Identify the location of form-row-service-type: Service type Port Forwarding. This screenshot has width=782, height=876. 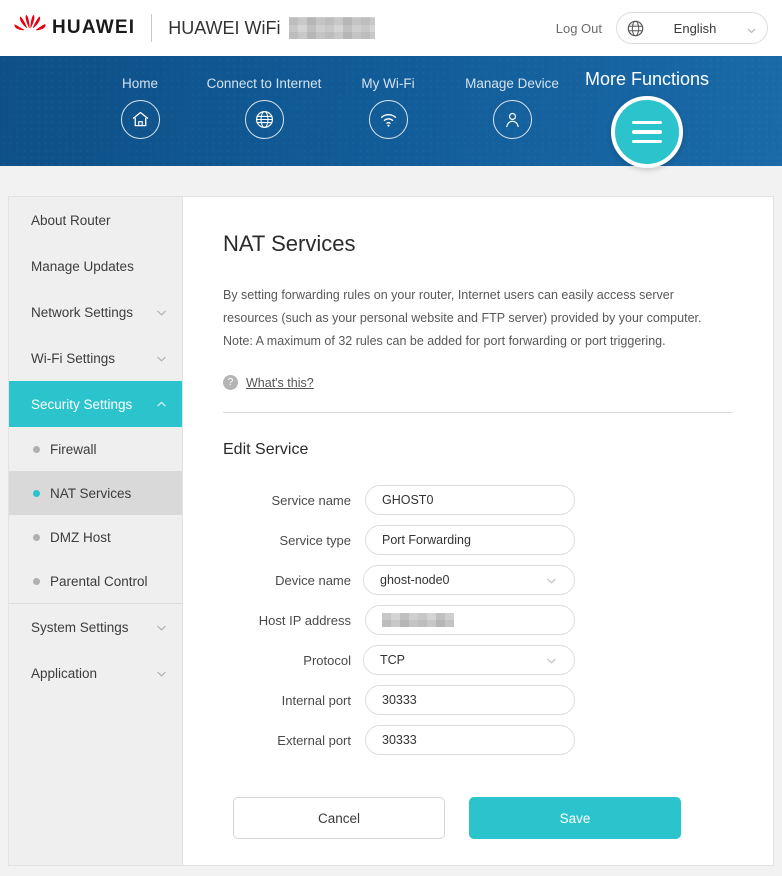
(478, 540).